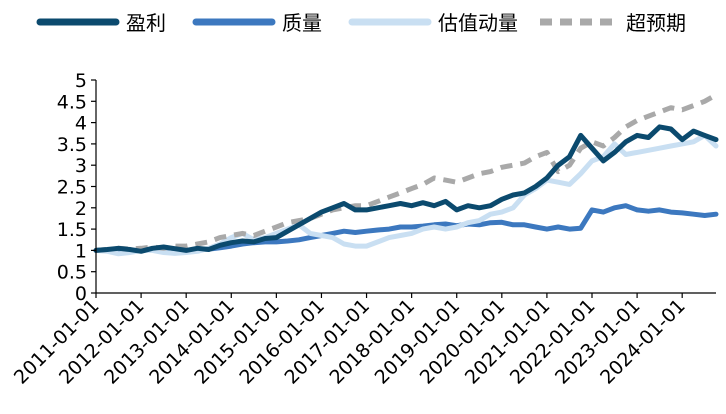 The width and height of the screenshot is (726, 414). Describe the element at coordinates (72, 188) in the screenshot. I see `y-tick-label: 2.5` at that location.